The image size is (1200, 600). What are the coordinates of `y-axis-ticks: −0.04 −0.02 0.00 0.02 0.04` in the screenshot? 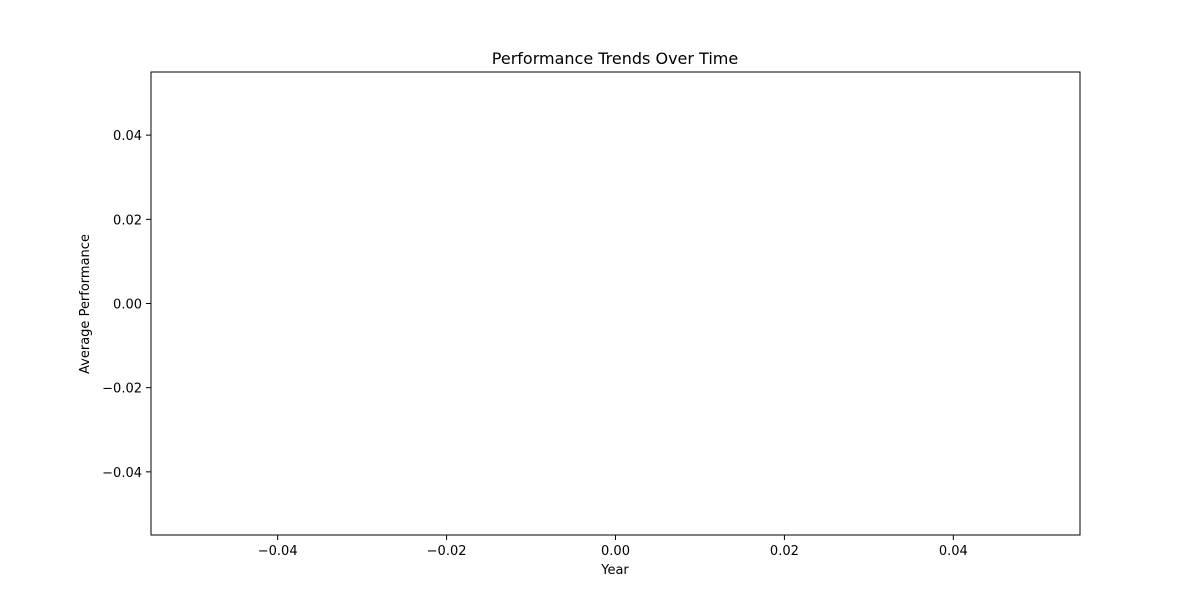 It's located at (126, 305).